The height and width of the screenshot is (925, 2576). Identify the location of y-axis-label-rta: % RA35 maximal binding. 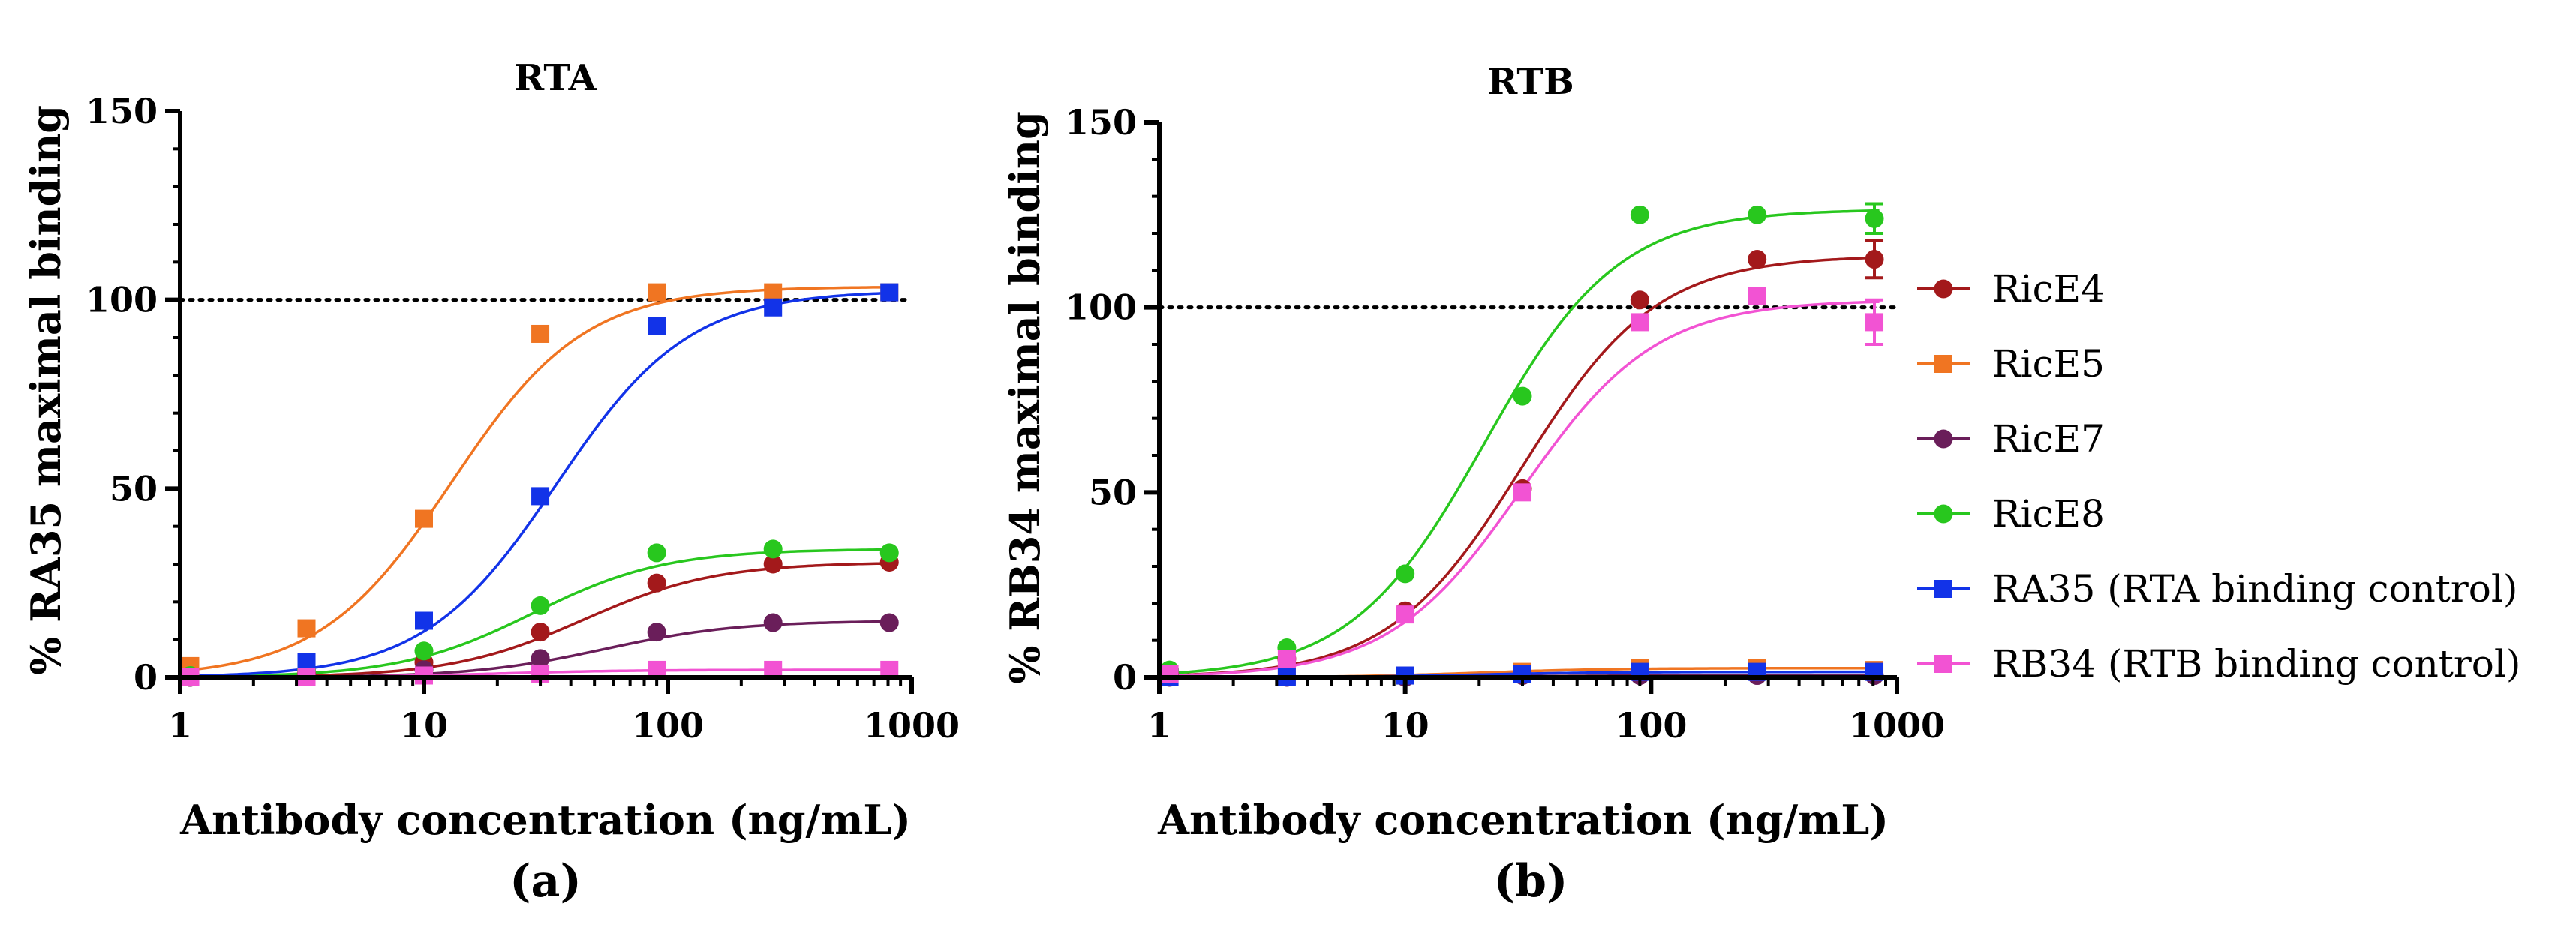
(46, 390).